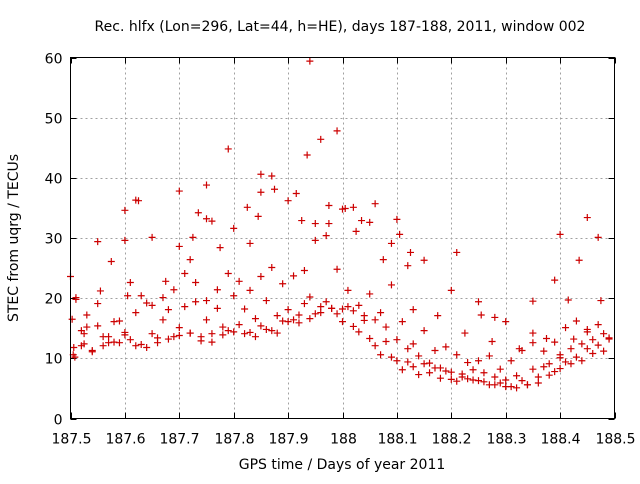 The width and height of the screenshot is (640, 484). Describe the element at coordinates (125, 440) in the screenshot. I see `x-tick-label: 187.6` at that location.